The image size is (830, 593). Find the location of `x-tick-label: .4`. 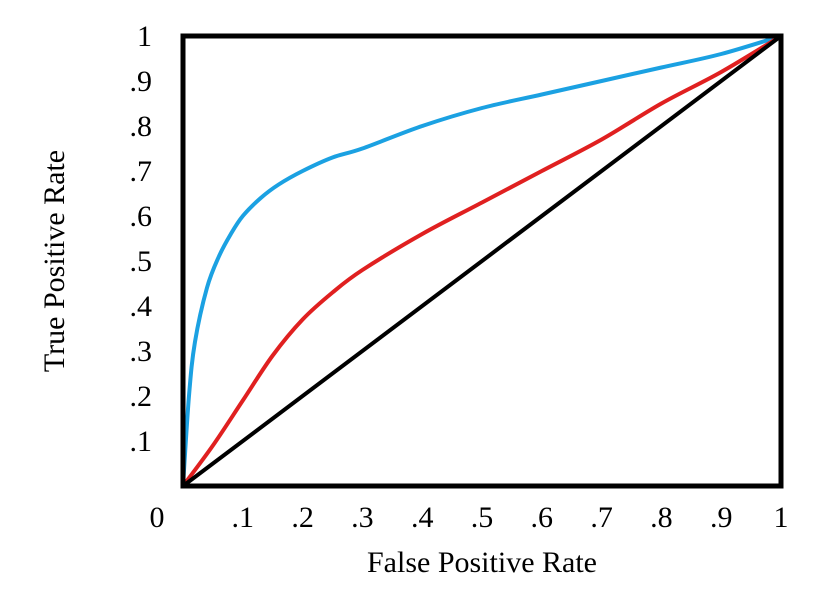

x-tick-label: .4 is located at coordinates (422, 517).